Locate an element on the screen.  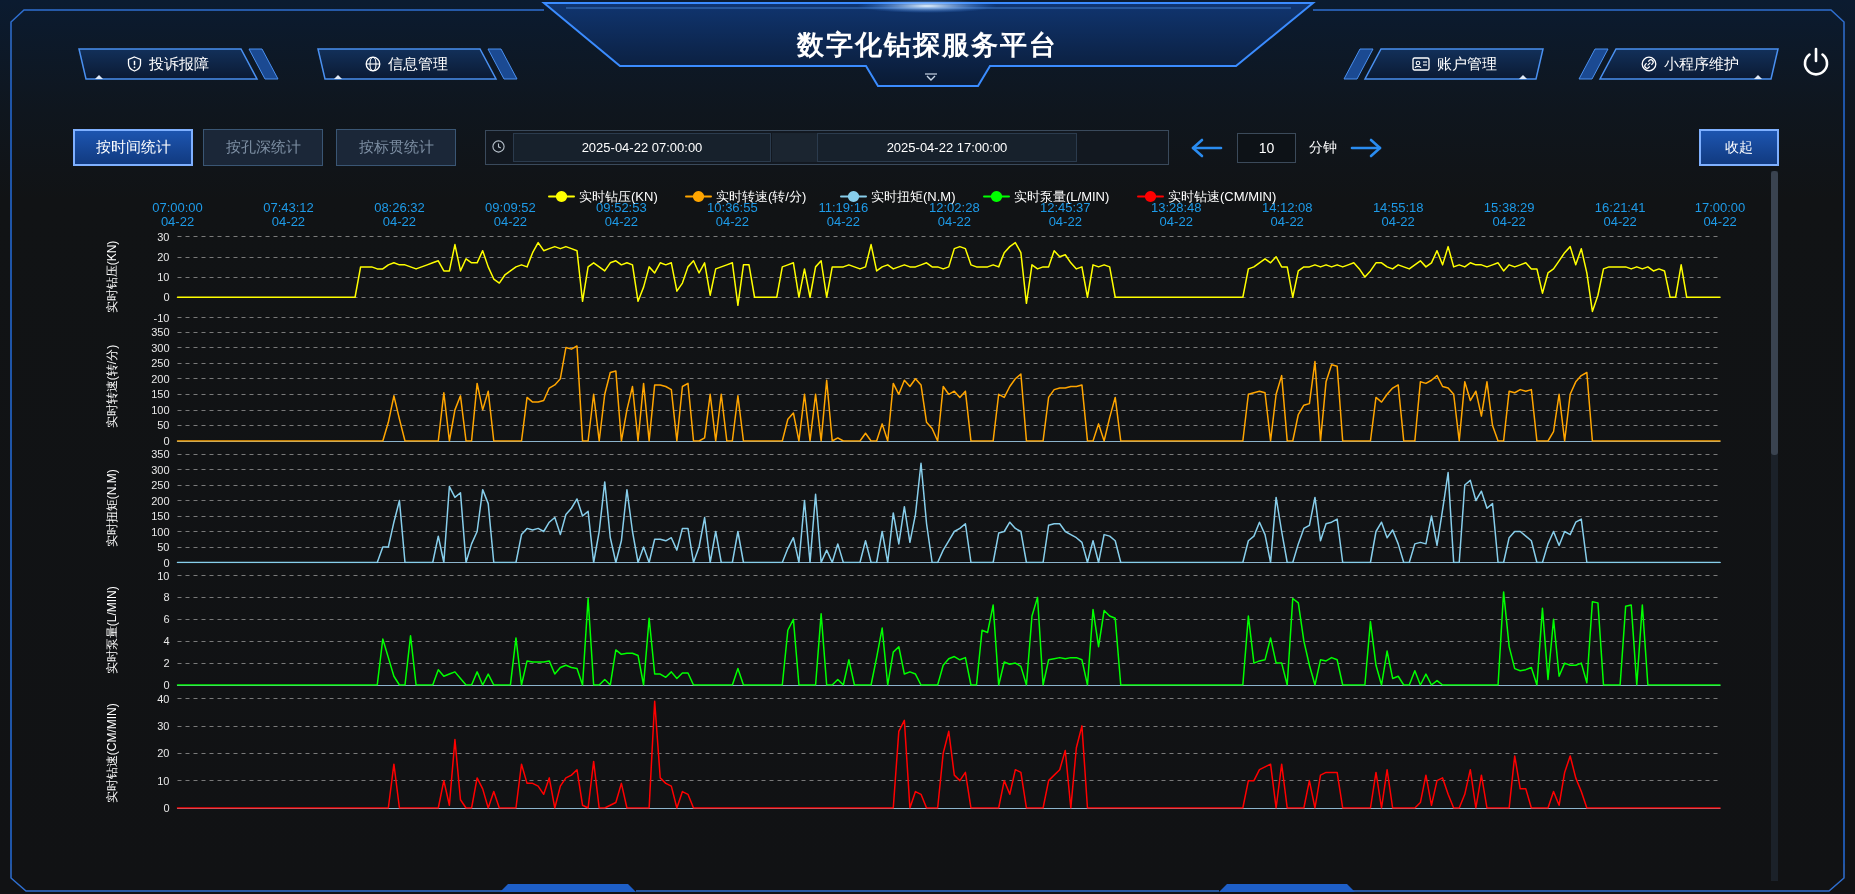
y-axis-title: 实时钻速(CM/MIN) is located at coordinates (112, 753).